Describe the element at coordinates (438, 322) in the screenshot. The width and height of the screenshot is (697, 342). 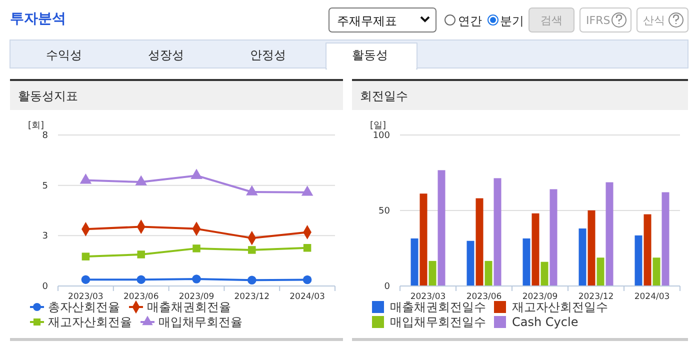
I see `legend-label: 매입채무회전일수` at that location.